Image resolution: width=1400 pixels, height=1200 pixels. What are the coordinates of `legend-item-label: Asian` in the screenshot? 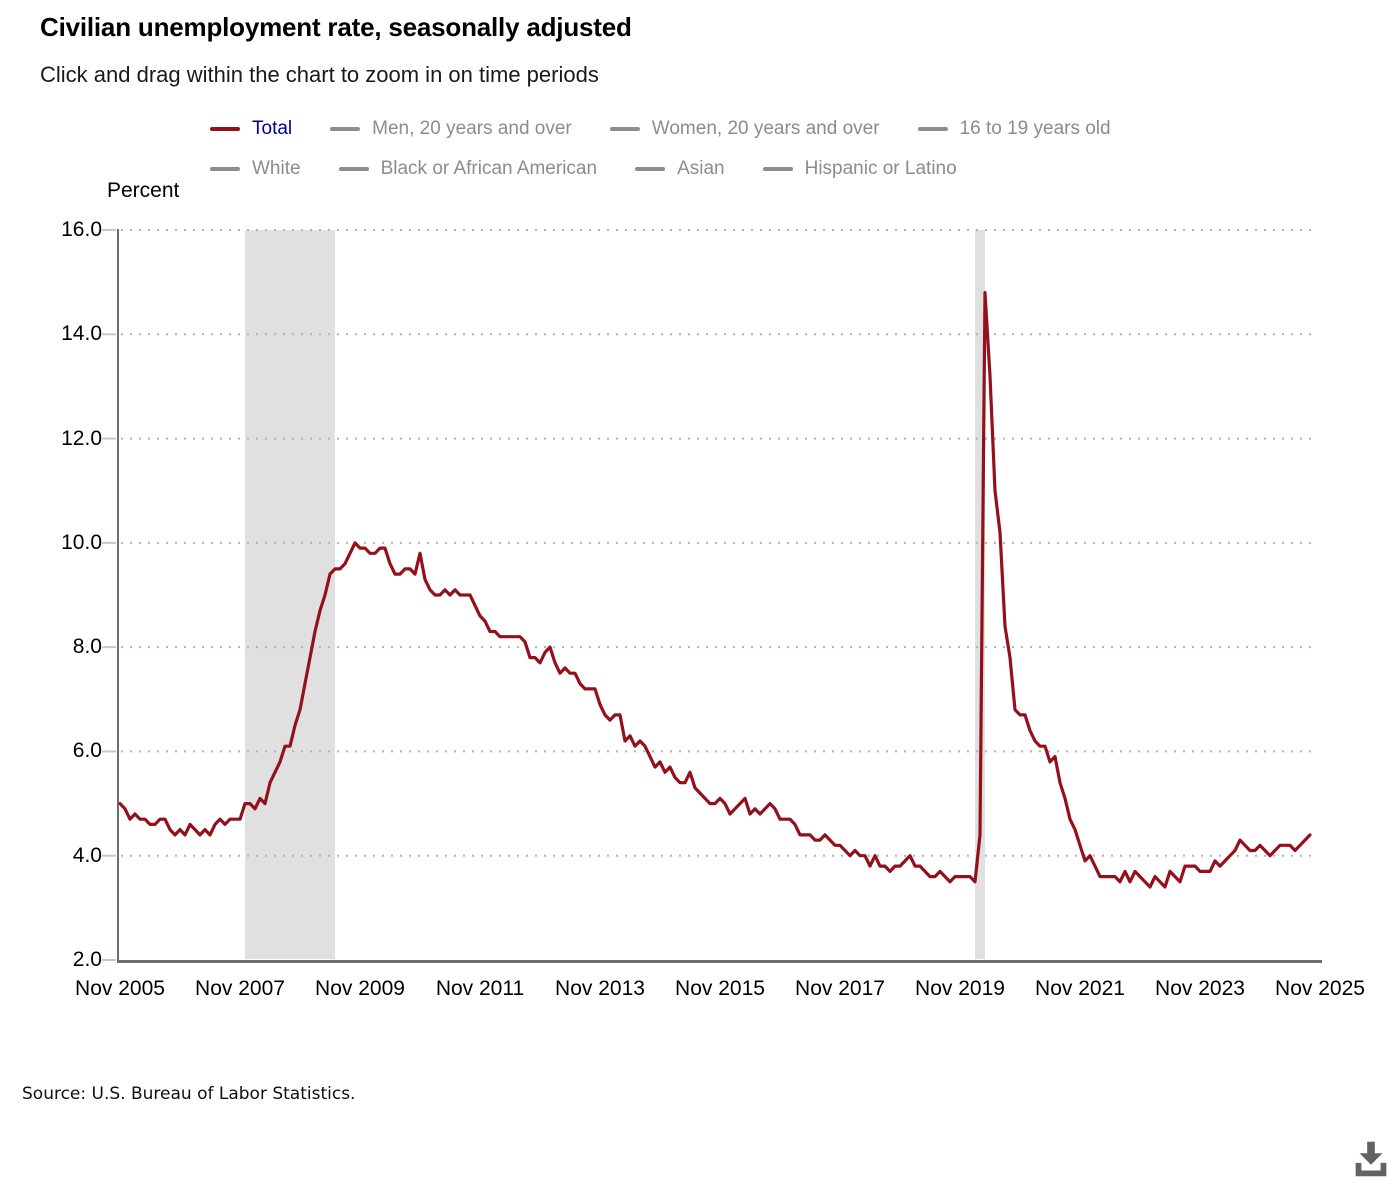 It's located at (701, 168).